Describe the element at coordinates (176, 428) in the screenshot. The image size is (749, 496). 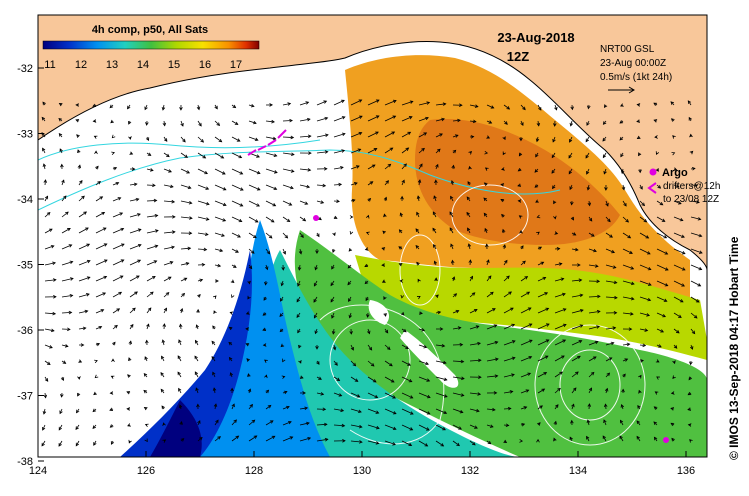
I see `coldest-sst-band` at that location.